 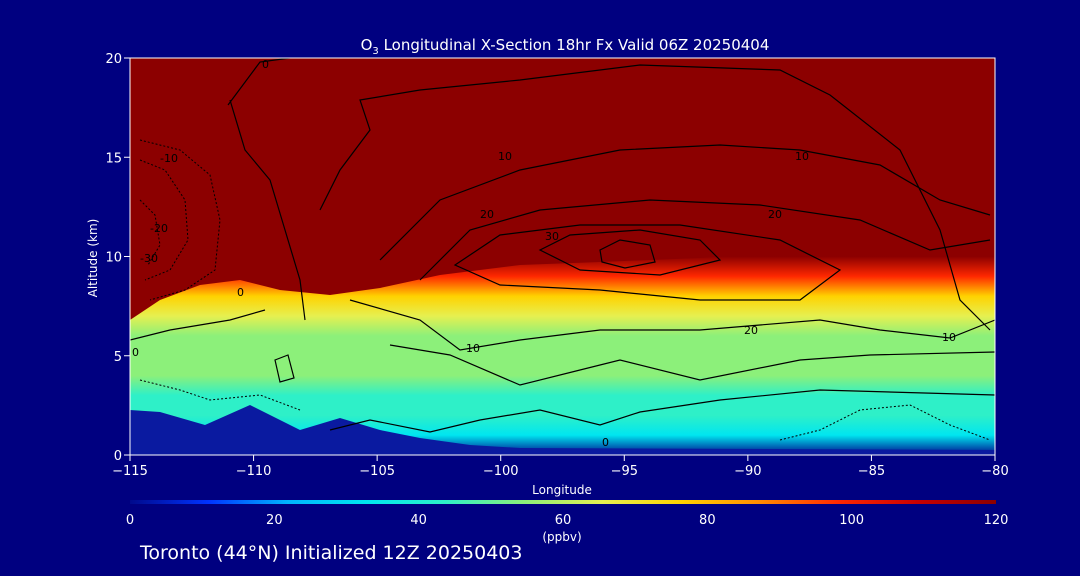 What do you see at coordinates (562, 490) in the screenshot?
I see `x-axis-label: Longitude` at bounding box center [562, 490].